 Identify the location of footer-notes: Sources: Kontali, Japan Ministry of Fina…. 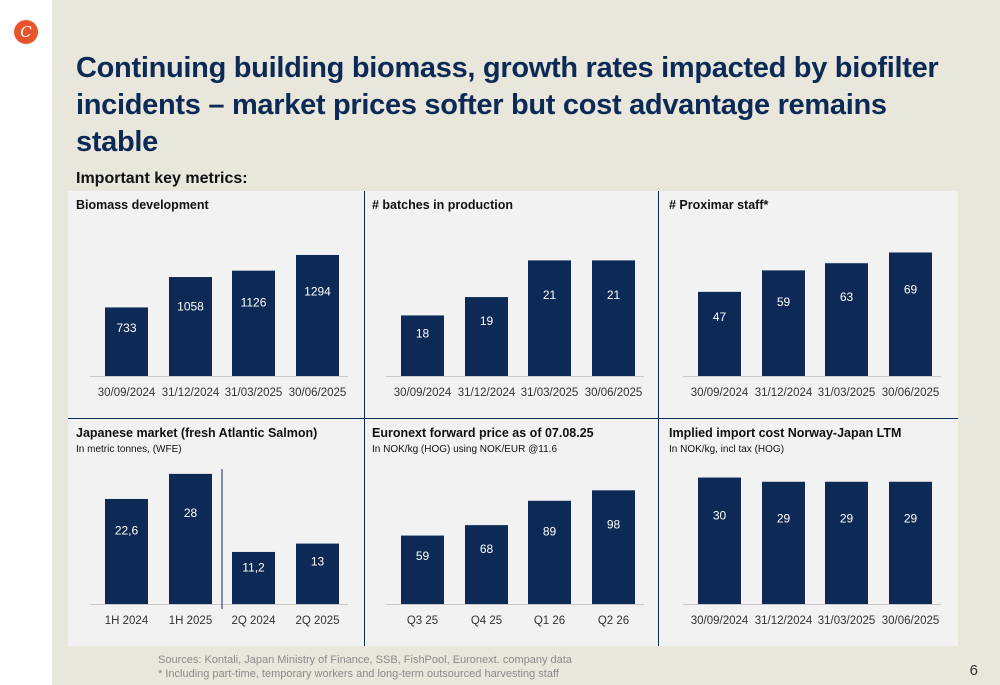
(365, 667).